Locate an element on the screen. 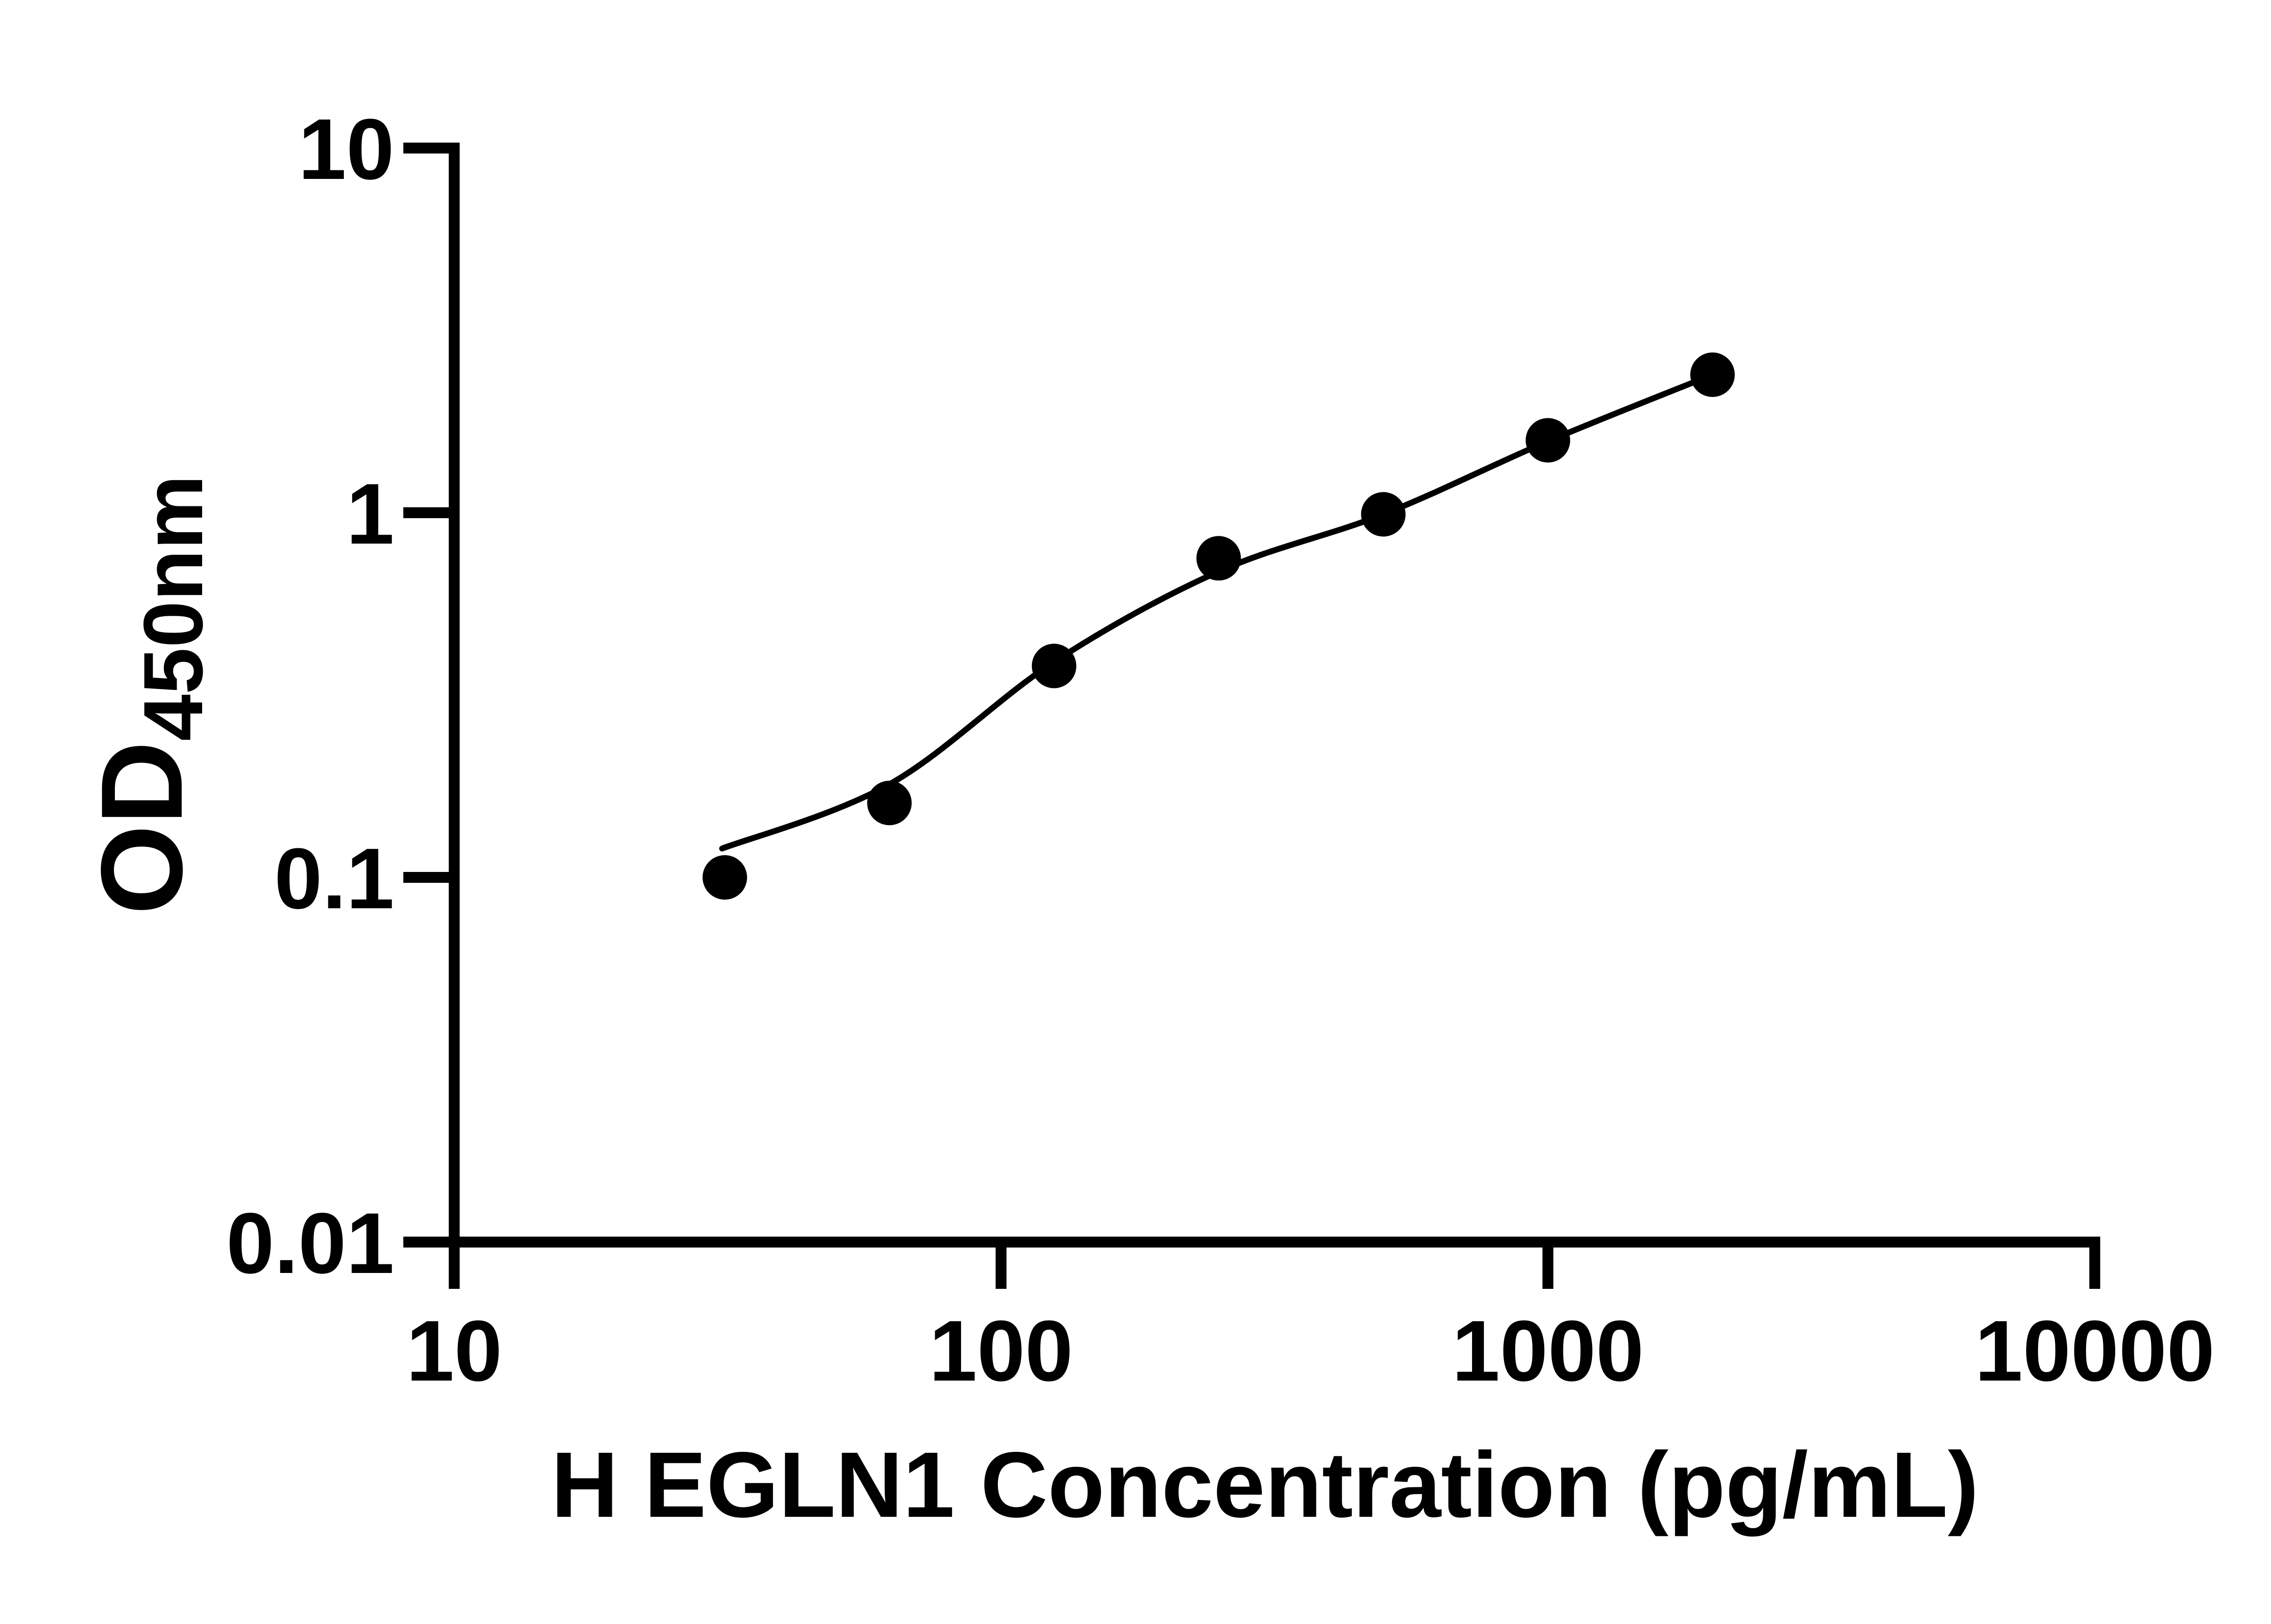  x-tick-label: 1000 is located at coordinates (1548, 1351).